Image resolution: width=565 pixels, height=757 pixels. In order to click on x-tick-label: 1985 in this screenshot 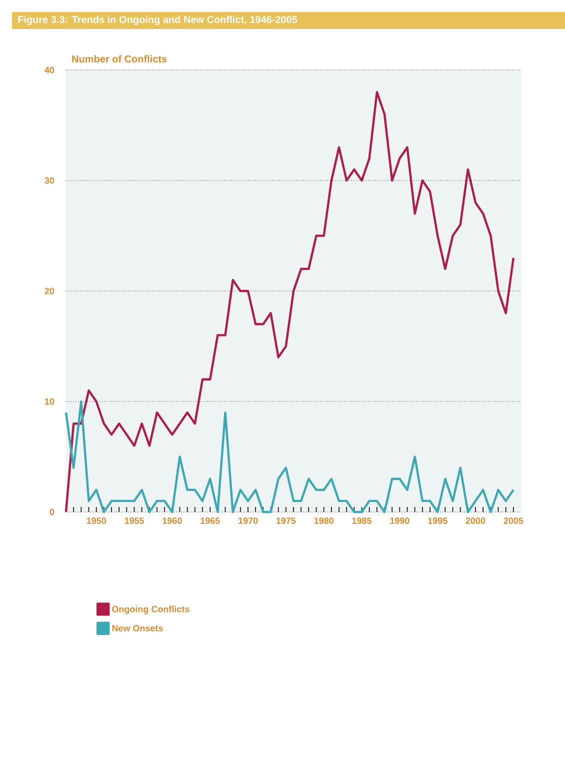, I will do `click(362, 521)`.